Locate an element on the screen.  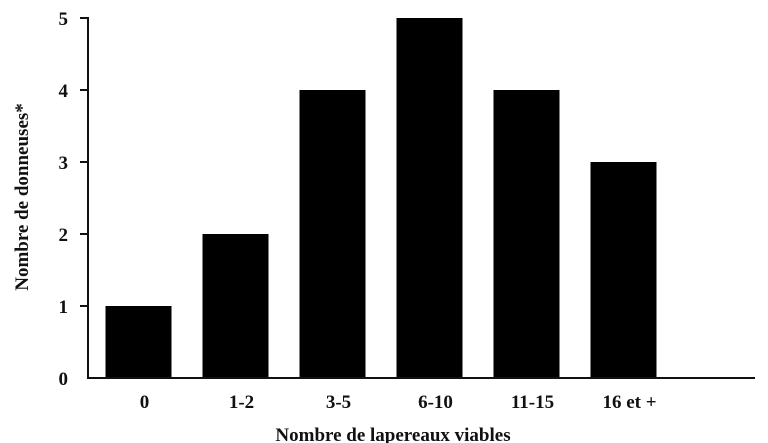
y-tick-label: 2 is located at coordinates (64, 235).